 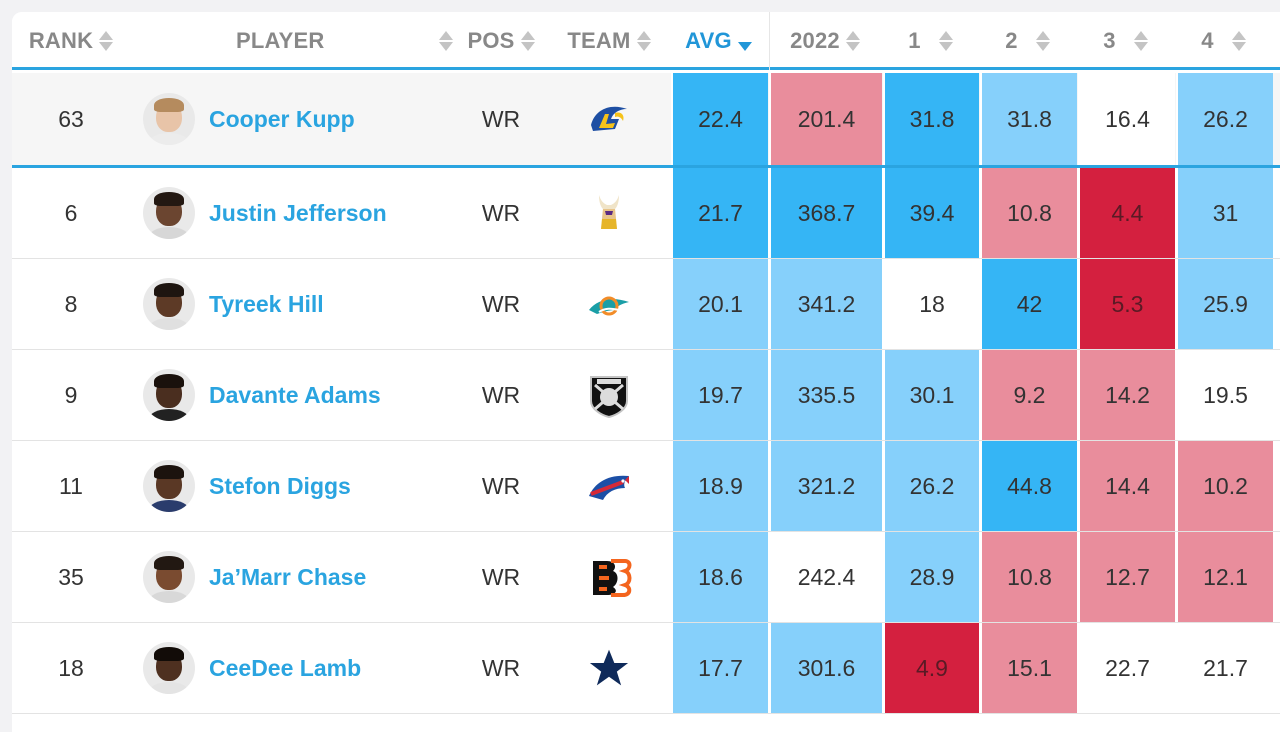 I want to click on stat-cell: 19.7, so click(x=719, y=395).